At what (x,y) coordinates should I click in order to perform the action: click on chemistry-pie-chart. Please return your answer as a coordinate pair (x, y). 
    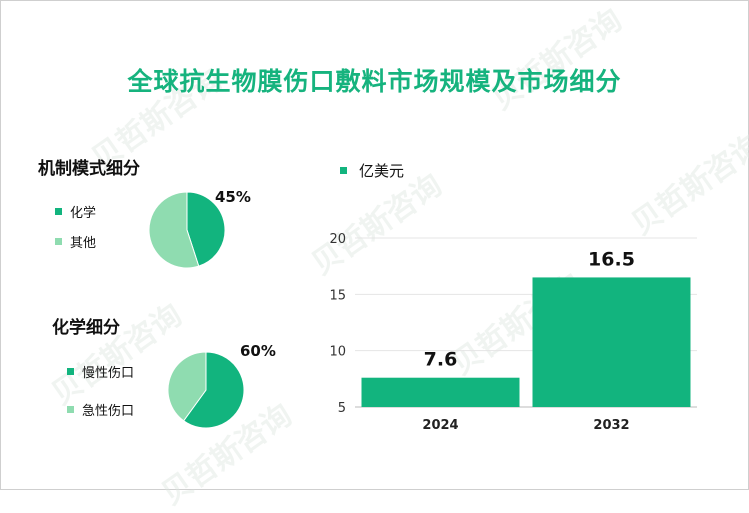
    Looking at the image, I should click on (206, 390).